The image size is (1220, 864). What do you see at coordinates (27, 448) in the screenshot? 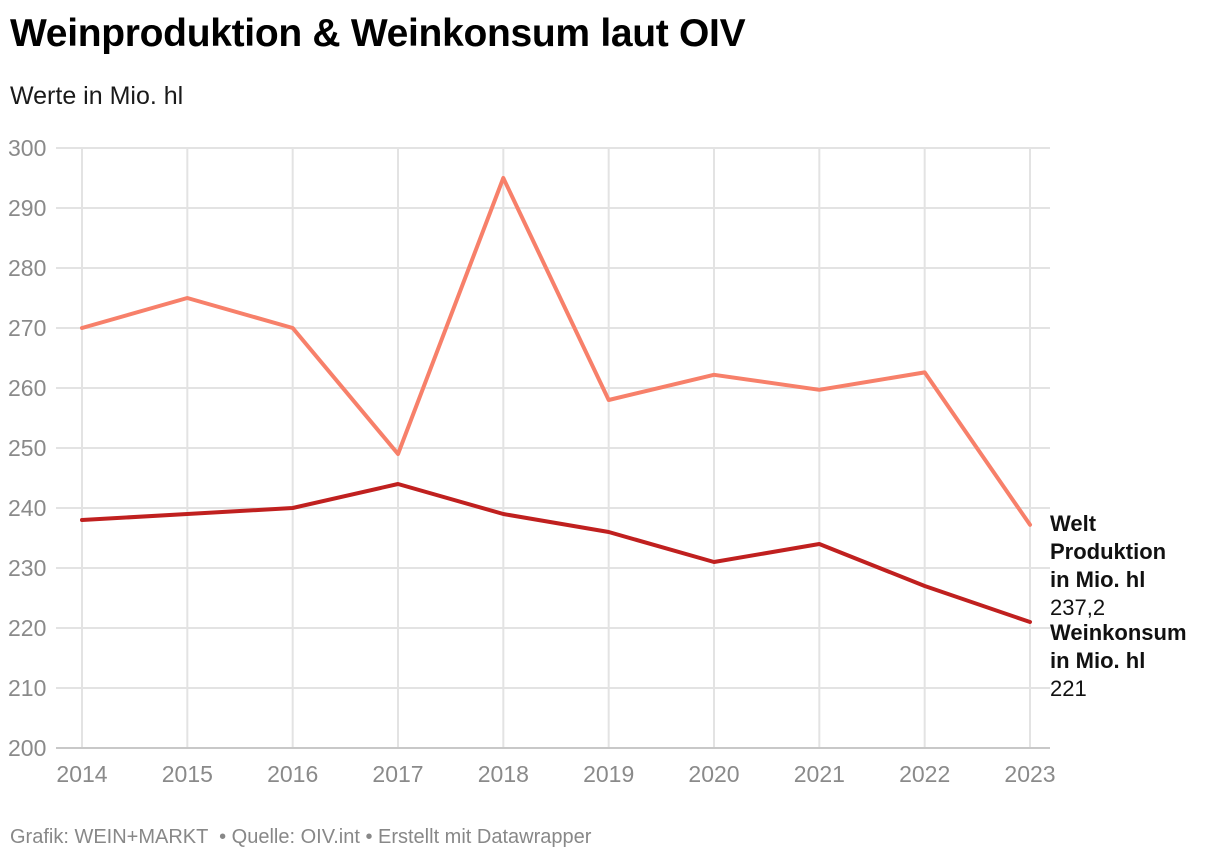
I see `y-tick-label: 250` at bounding box center [27, 448].